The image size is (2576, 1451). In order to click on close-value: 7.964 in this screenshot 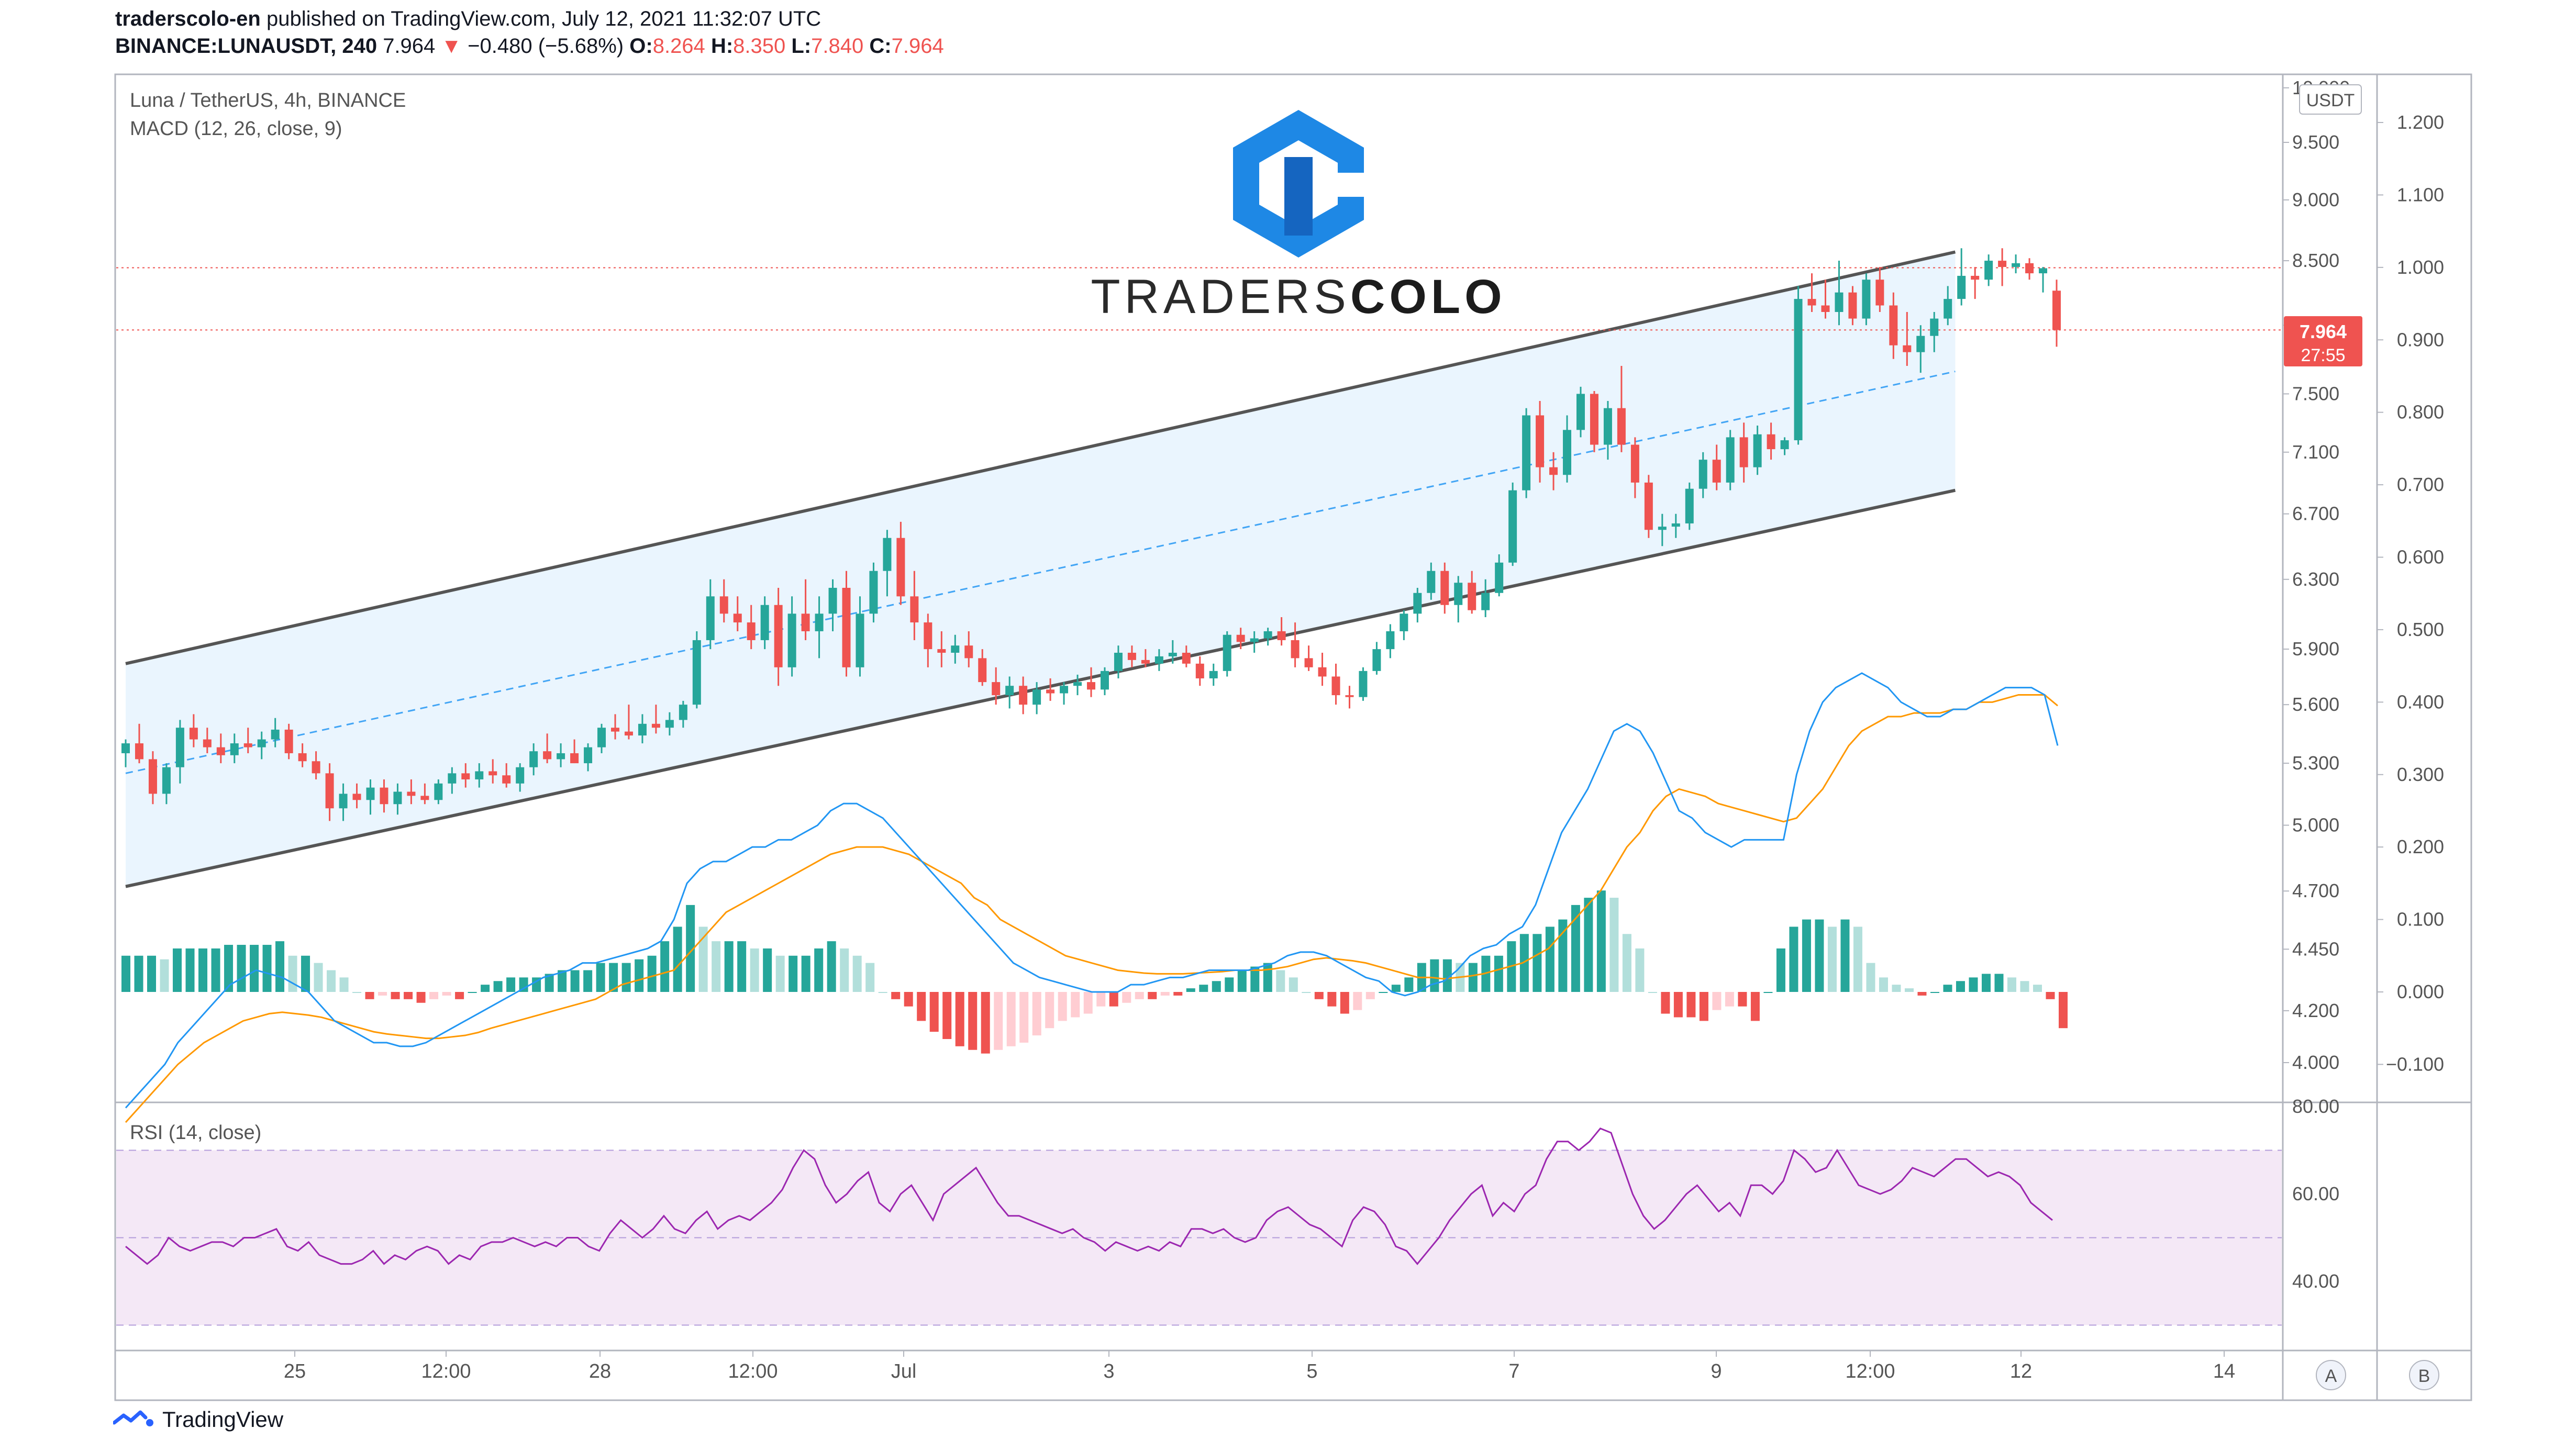, I will do `click(917, 47)`.